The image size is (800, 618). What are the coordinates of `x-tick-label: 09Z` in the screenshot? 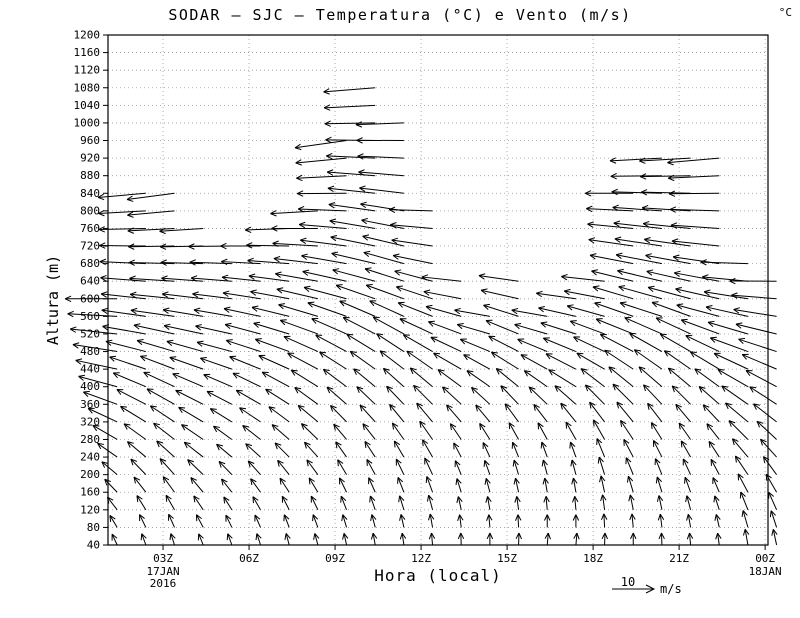 It's located at (335, 558).